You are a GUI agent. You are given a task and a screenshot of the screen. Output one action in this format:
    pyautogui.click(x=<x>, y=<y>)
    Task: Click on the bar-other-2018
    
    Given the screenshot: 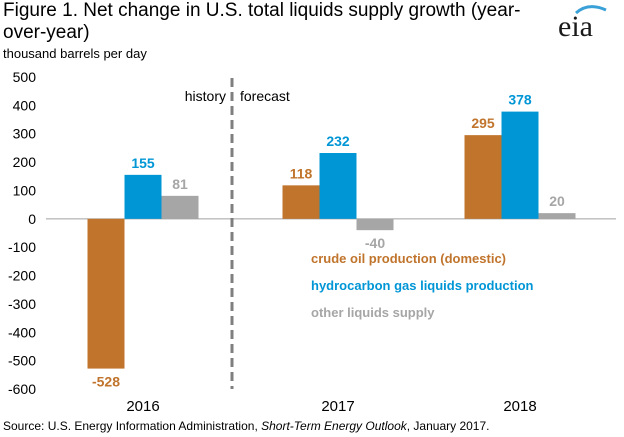 What is the action you would take?
    pyautogui.click(x=557, y=216)
    